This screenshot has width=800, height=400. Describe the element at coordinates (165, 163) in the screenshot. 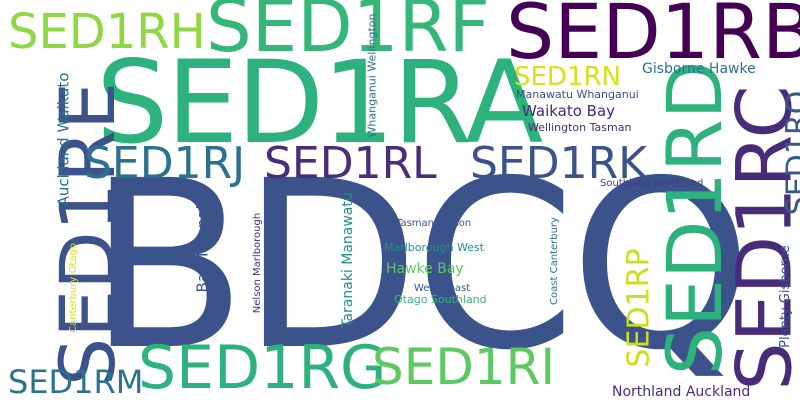

I see `word-sed1rj: SED1RJ` at that location.